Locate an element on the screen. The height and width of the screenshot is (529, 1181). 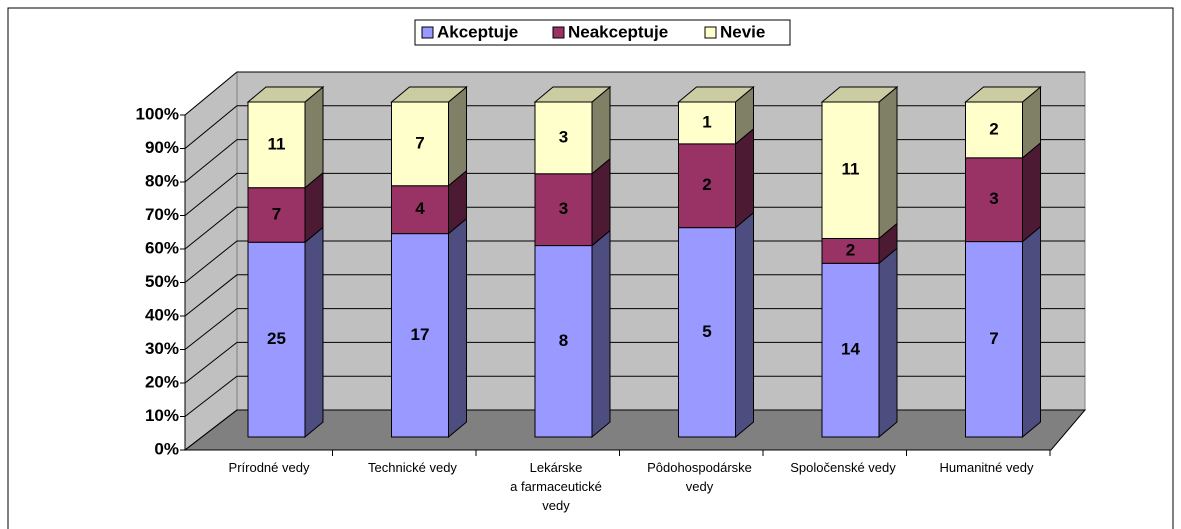
y-tick-label: 40% is located at coordinates (162, 314).